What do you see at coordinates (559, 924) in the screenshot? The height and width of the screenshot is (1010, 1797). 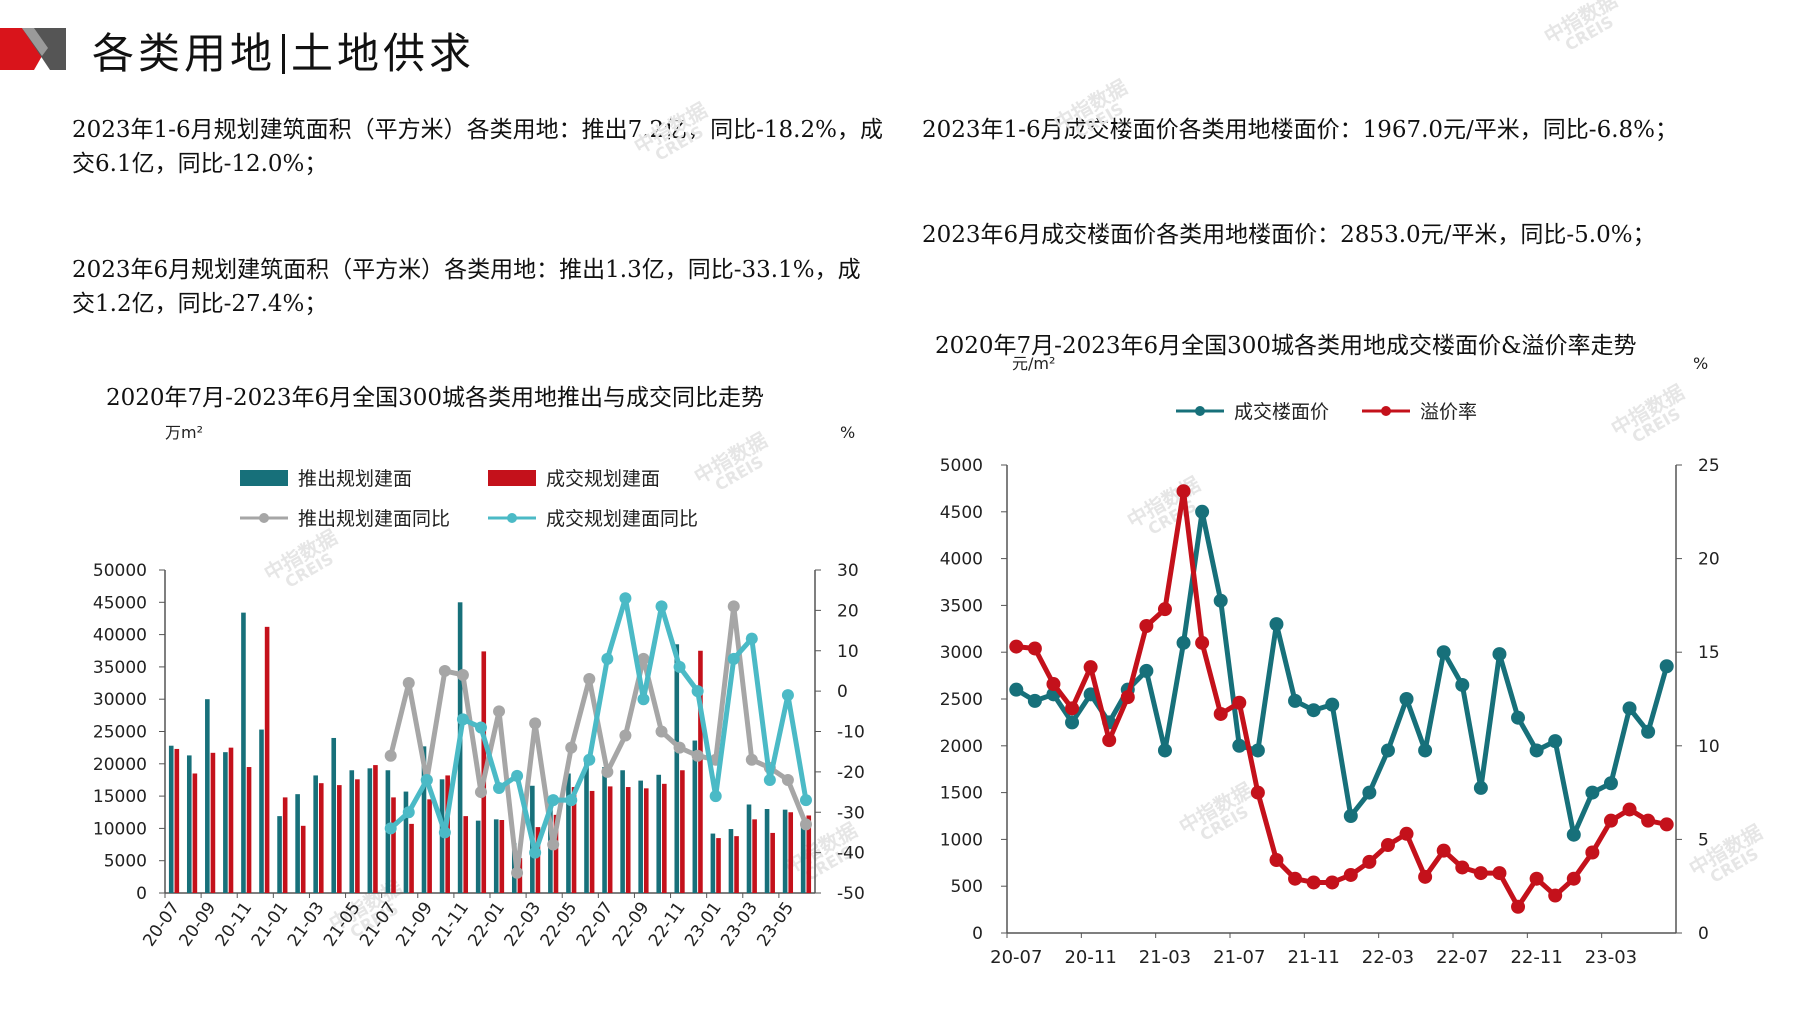 I see `chart1-x-tick-label: 22-05` at bounding box center [559, 924].